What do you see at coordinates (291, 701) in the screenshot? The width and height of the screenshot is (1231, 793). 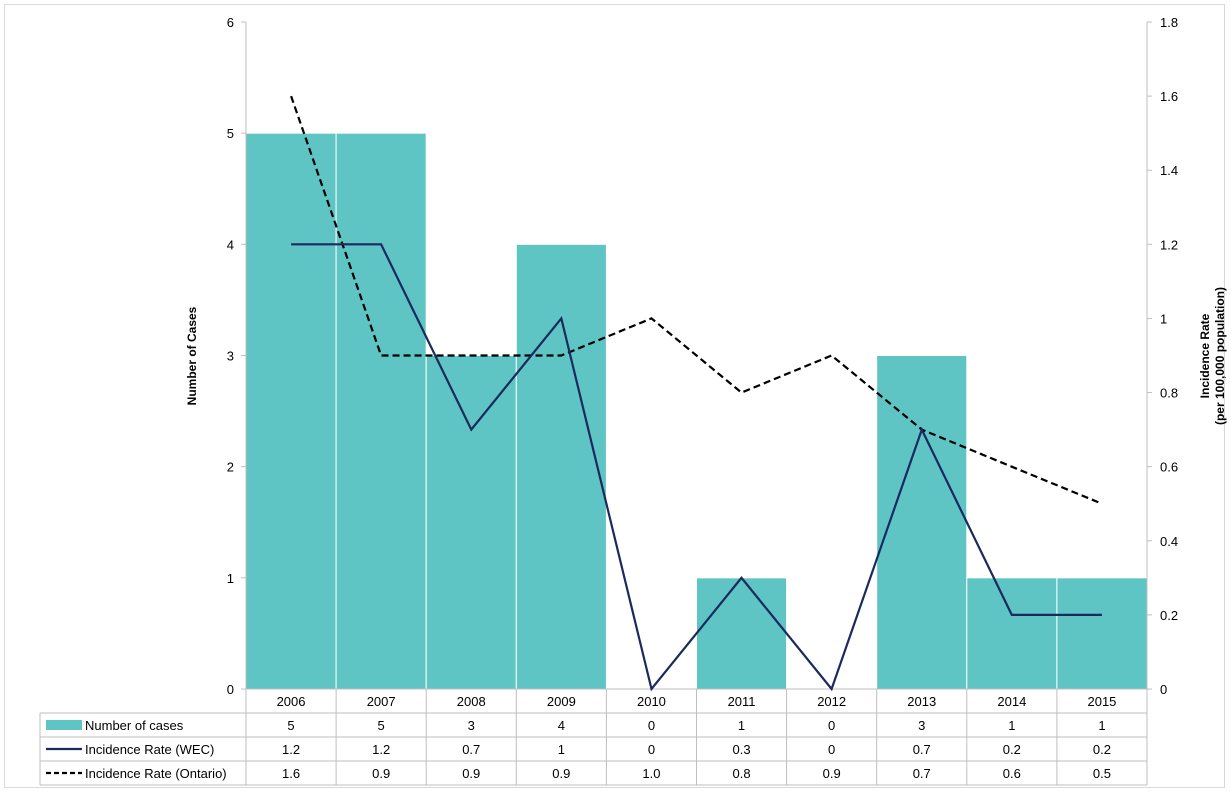 I see `x-tick-label-2006: 2006` at bounding box center [291, 701].